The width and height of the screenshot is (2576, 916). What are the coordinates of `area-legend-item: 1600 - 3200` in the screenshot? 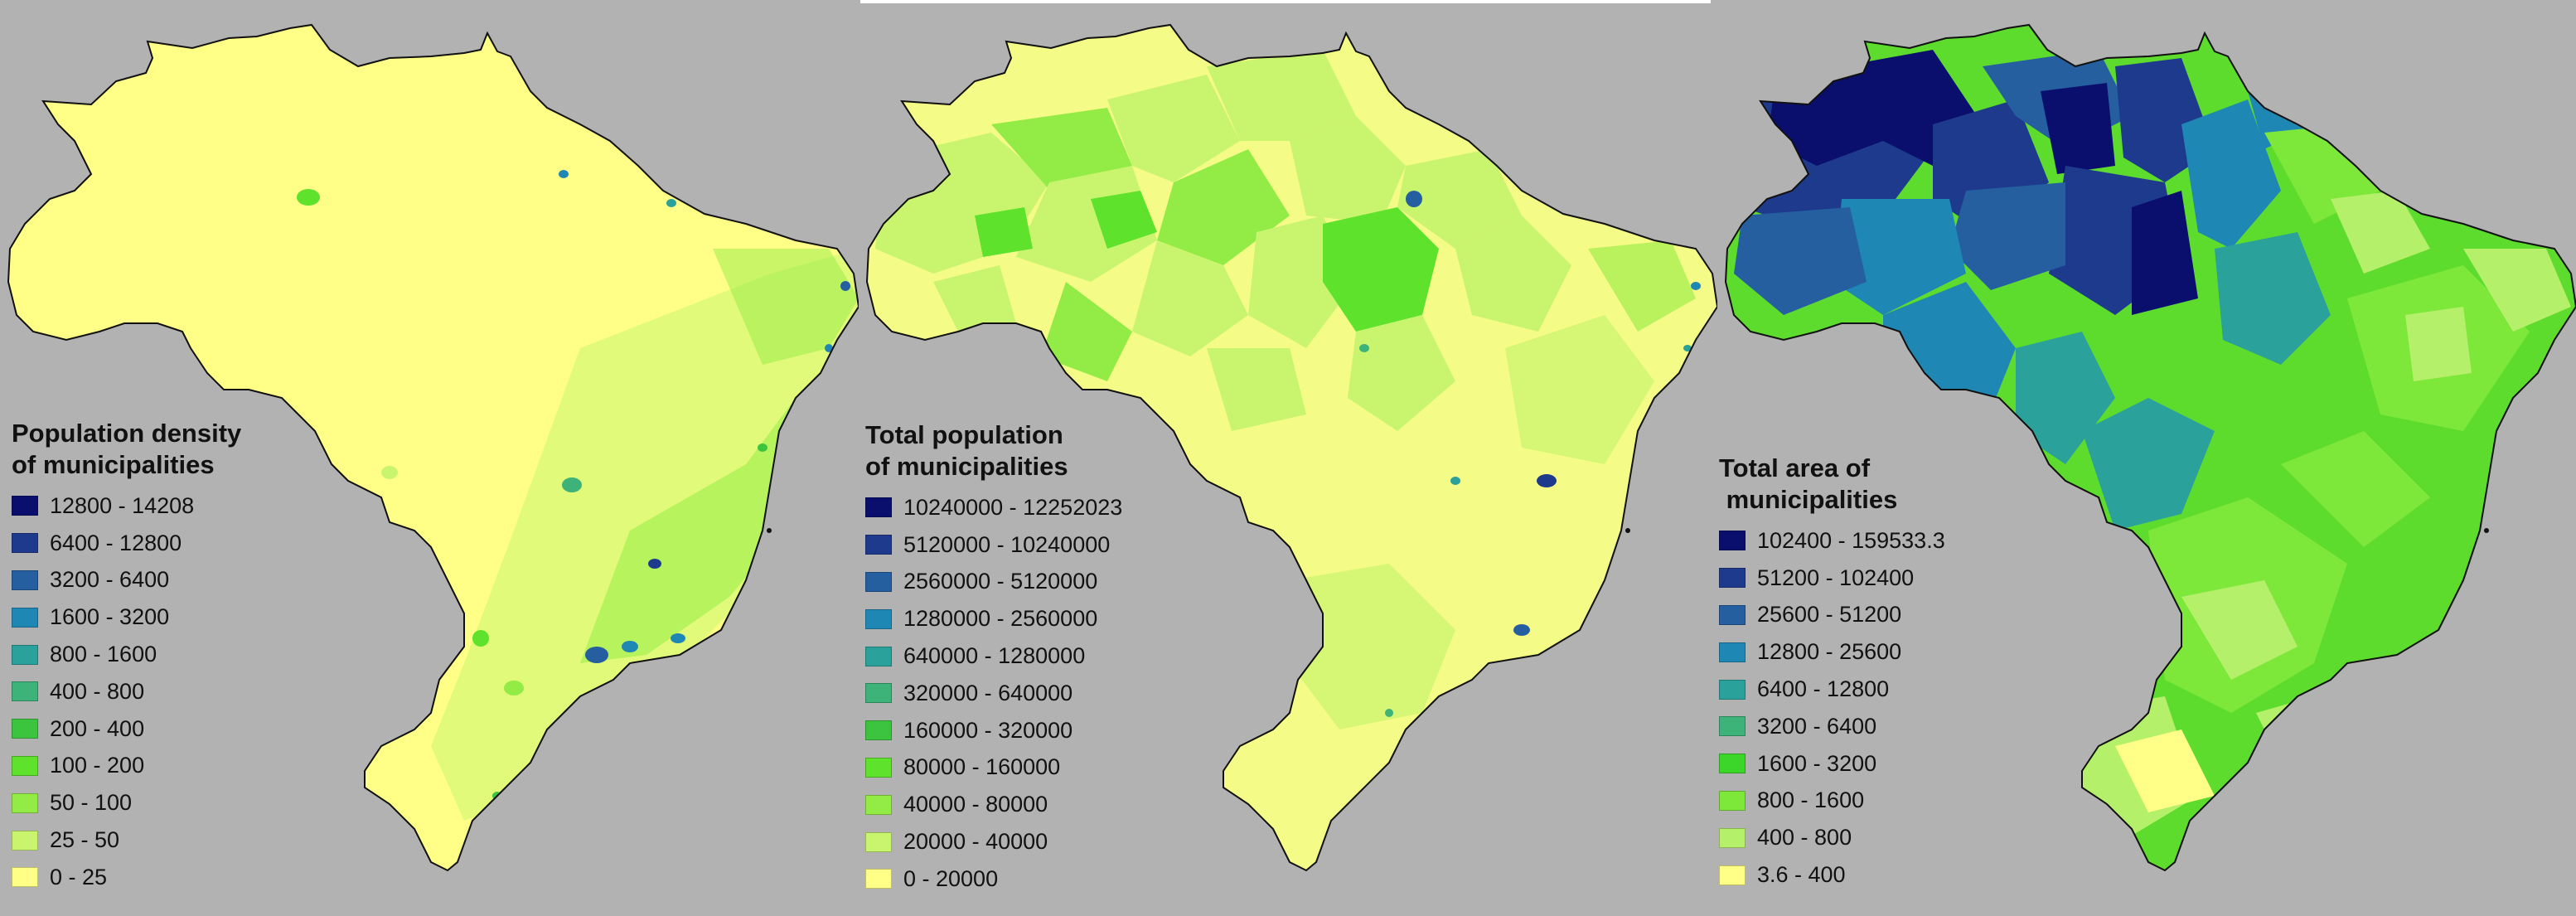 It's located at (1832, 764).